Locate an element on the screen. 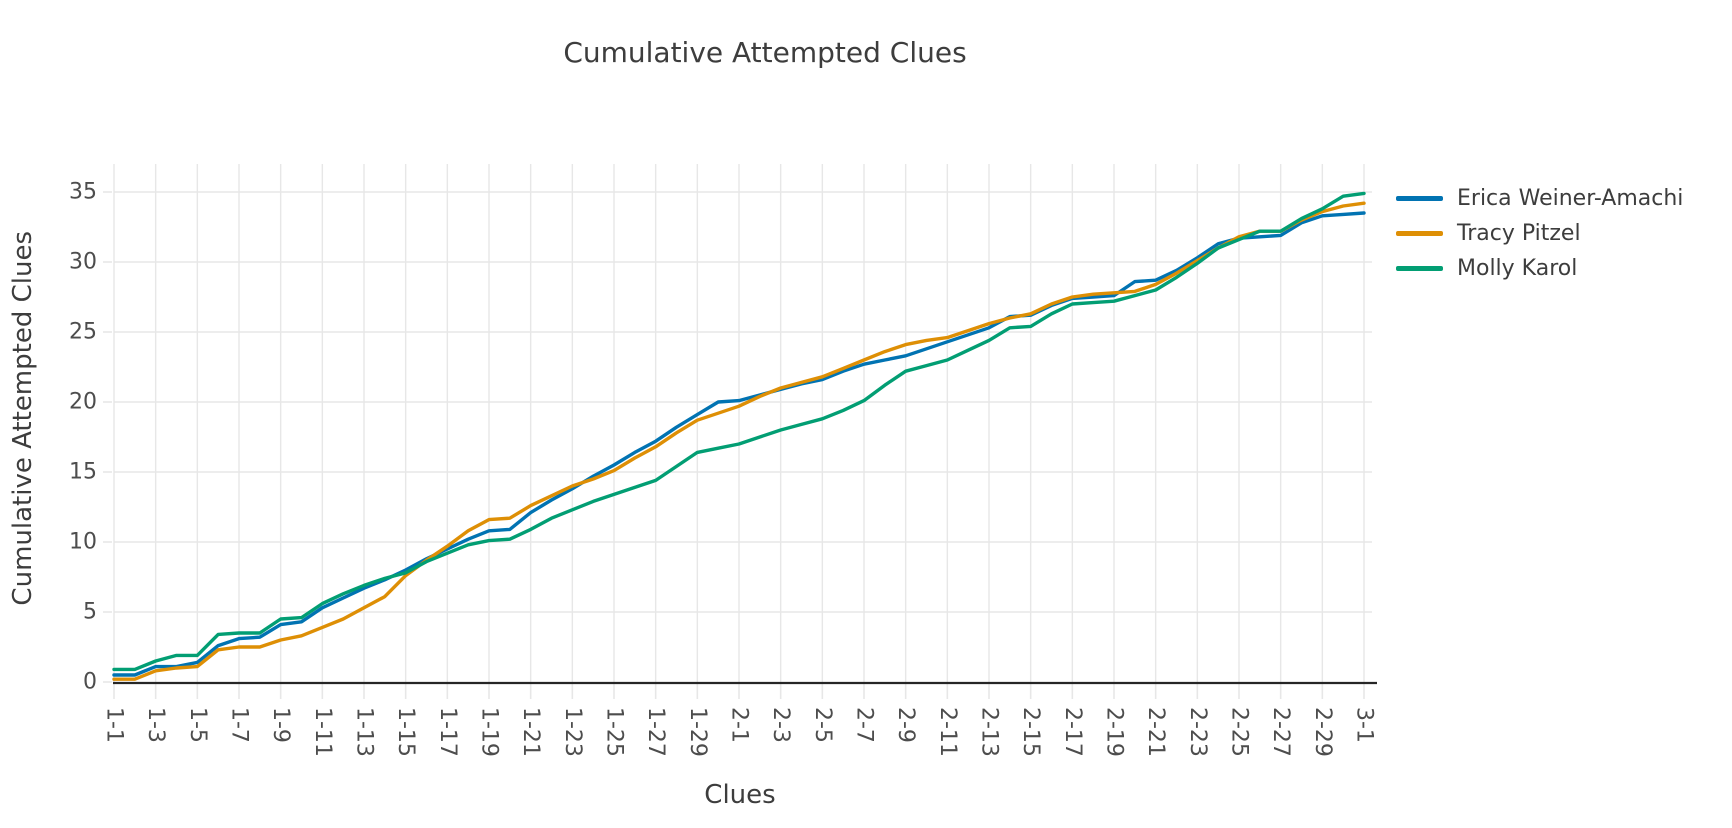 Image resolution: width=1732 pixels, height=828 pixels. x-tick-label: 2-1 is located at coordinates (739, 725).